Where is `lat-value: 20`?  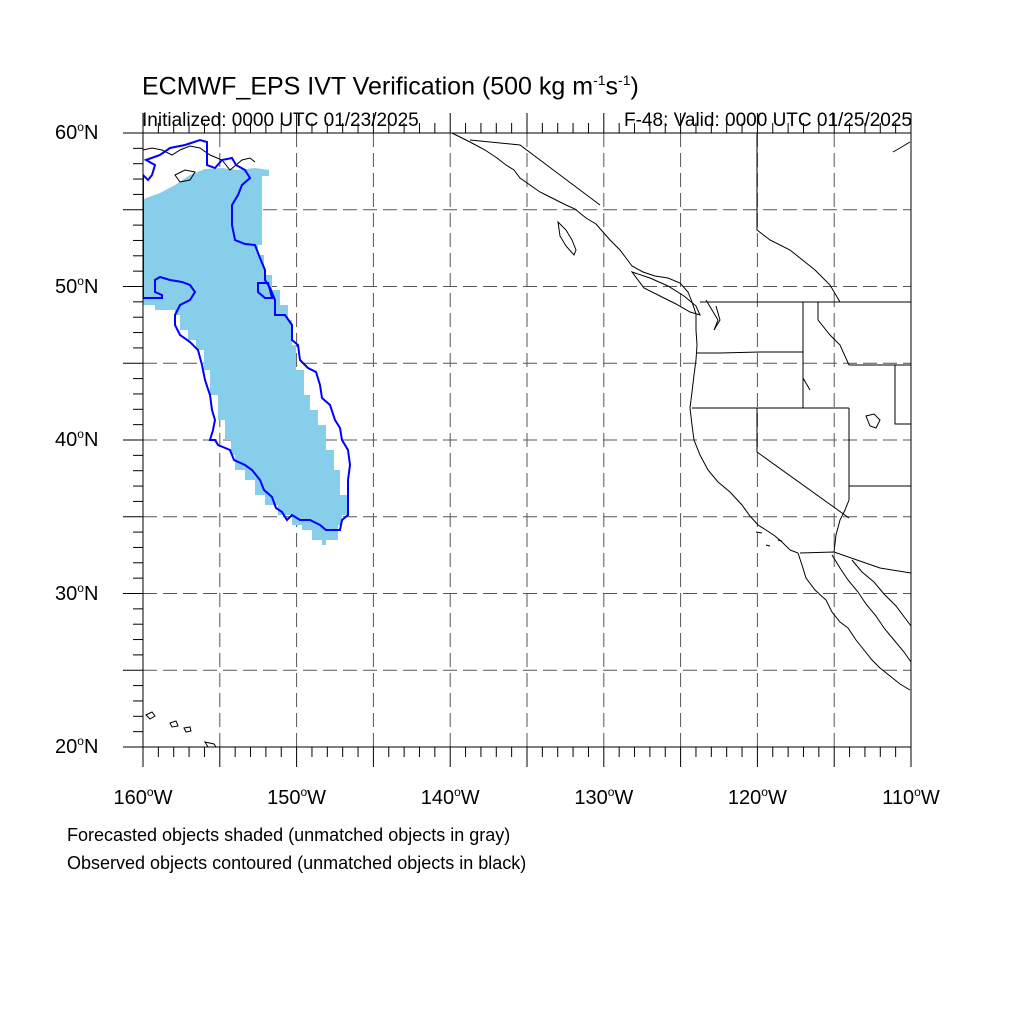
lat-value: 20 is located at coordinates (66, 747).